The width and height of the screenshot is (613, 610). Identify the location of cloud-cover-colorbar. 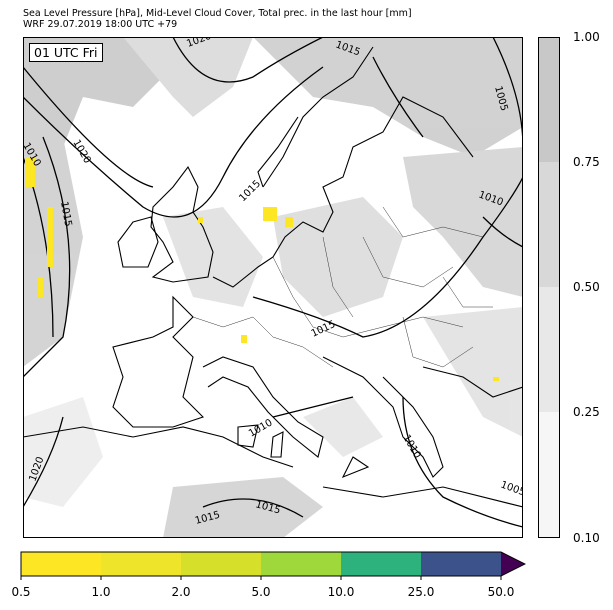
(549, 287).